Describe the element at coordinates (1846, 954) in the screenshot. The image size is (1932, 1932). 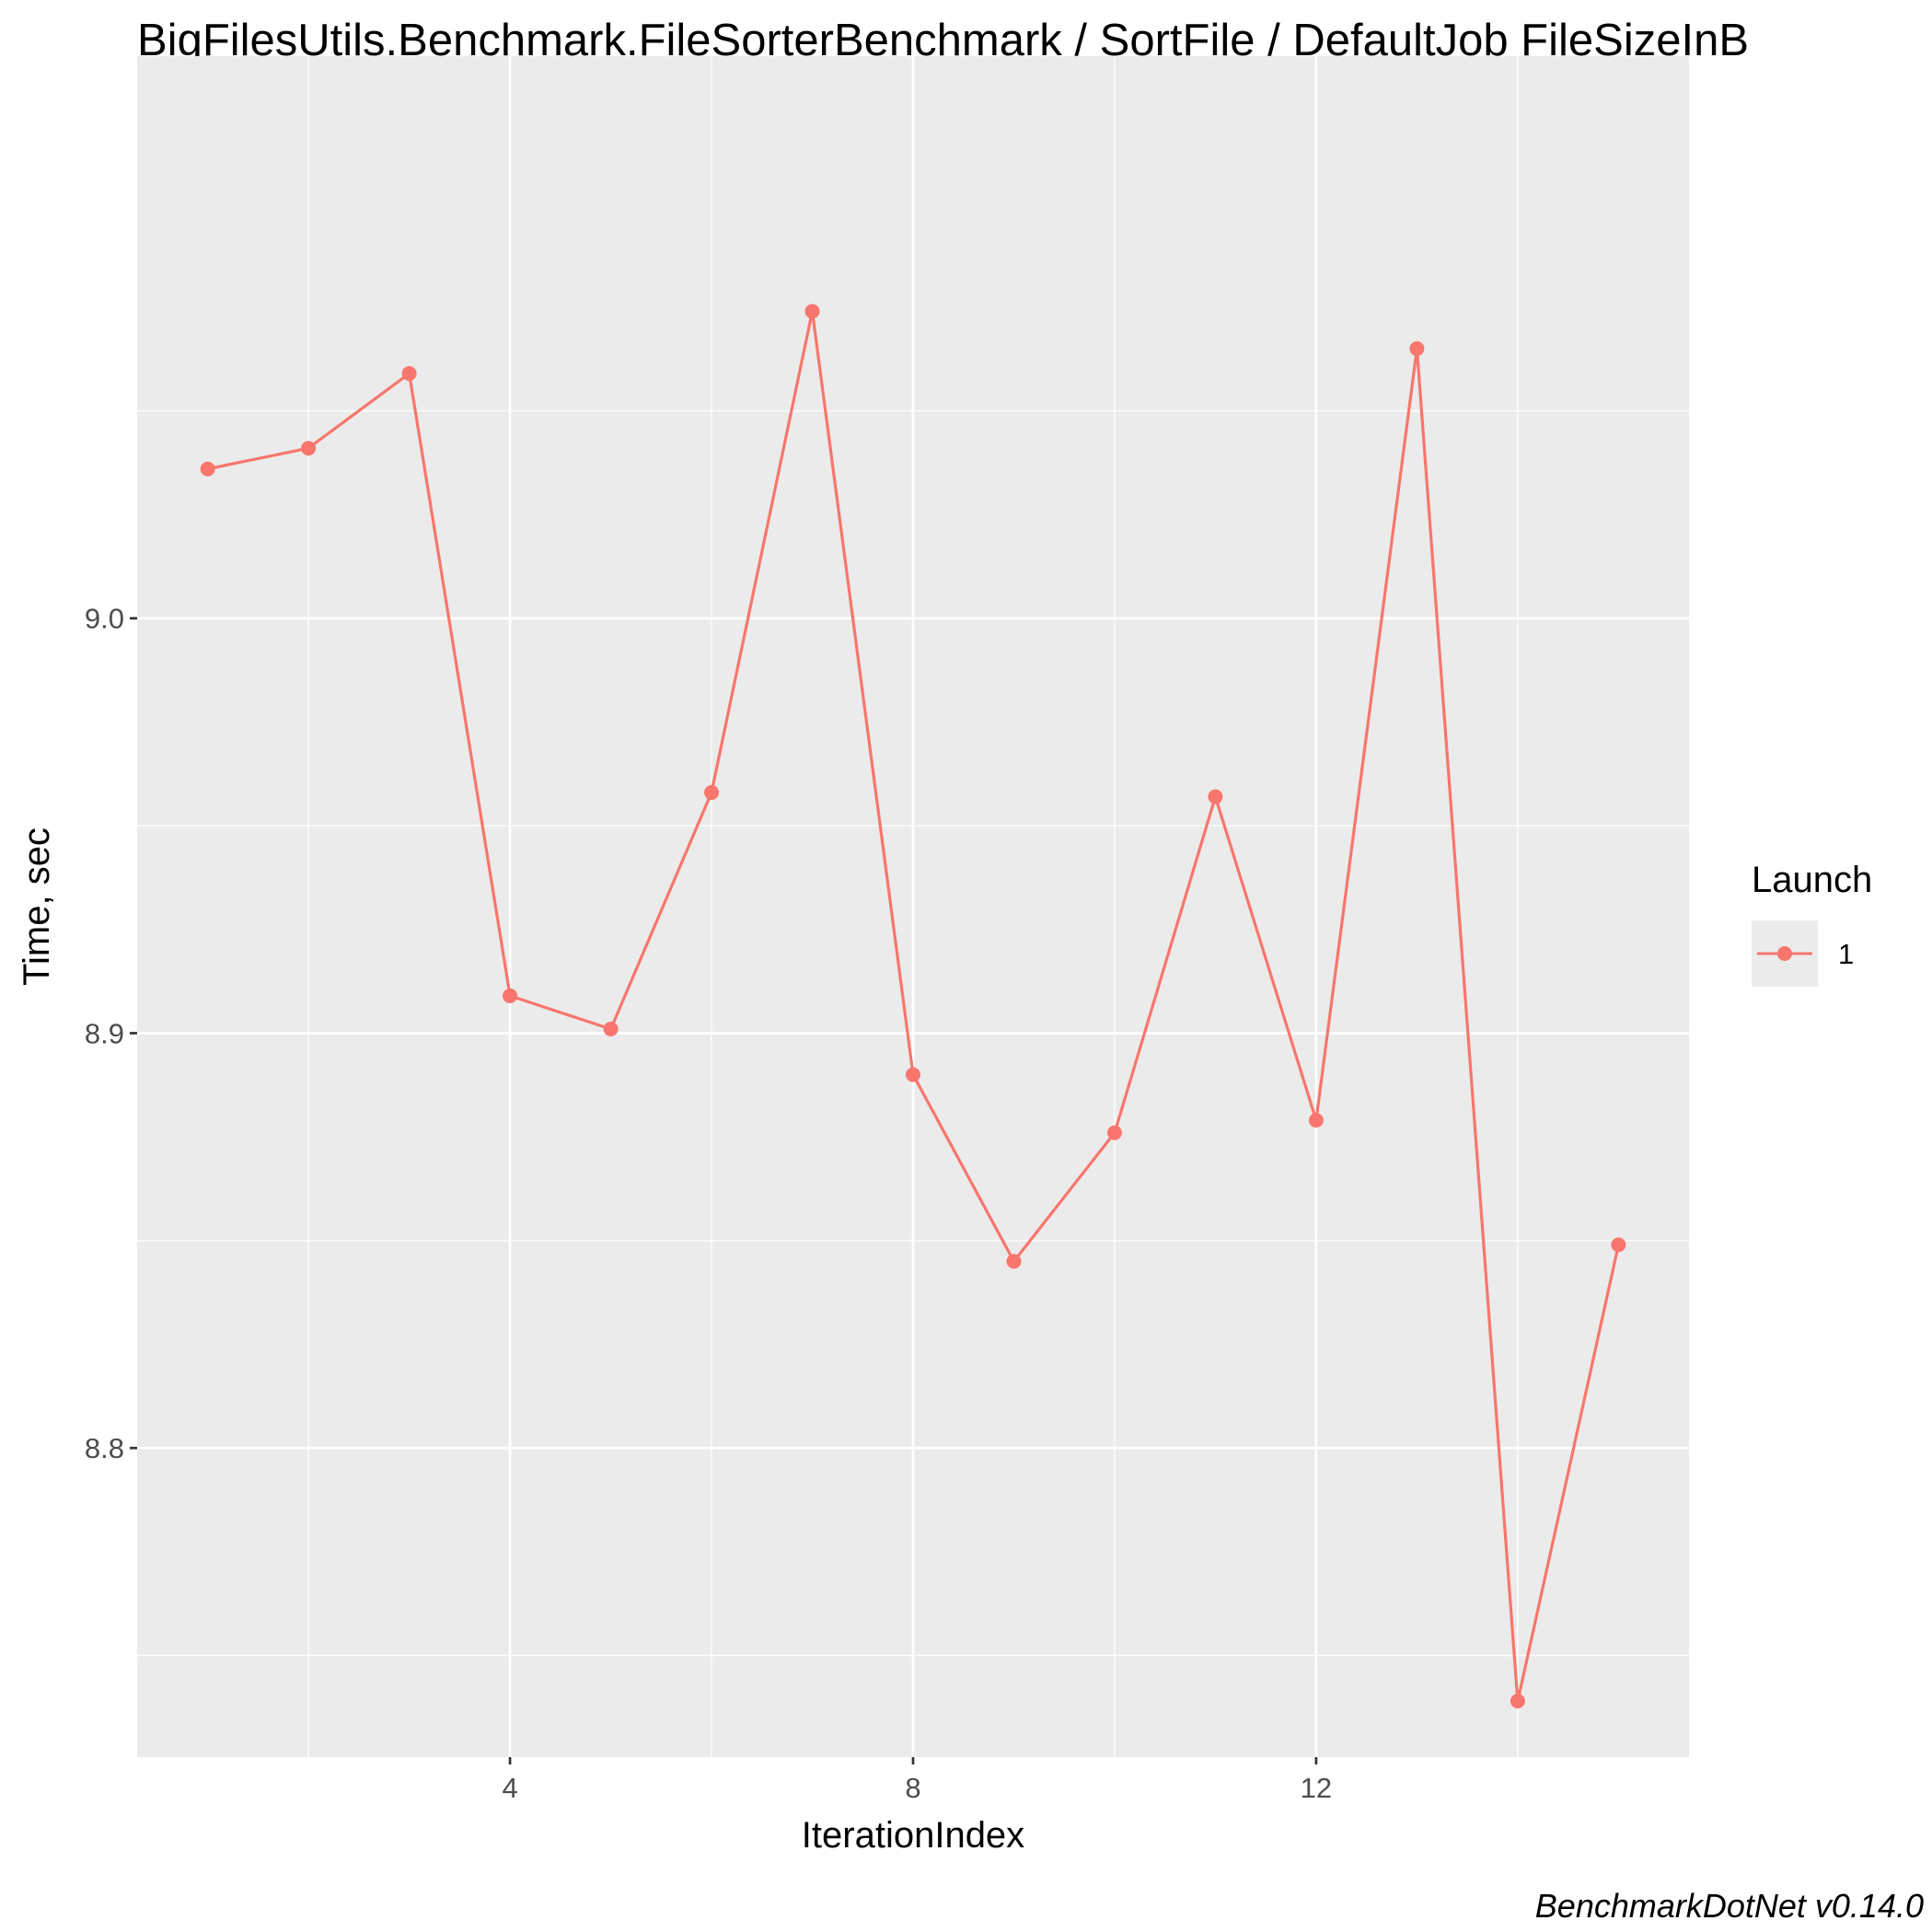
I see `legend-label: 1` at that location.